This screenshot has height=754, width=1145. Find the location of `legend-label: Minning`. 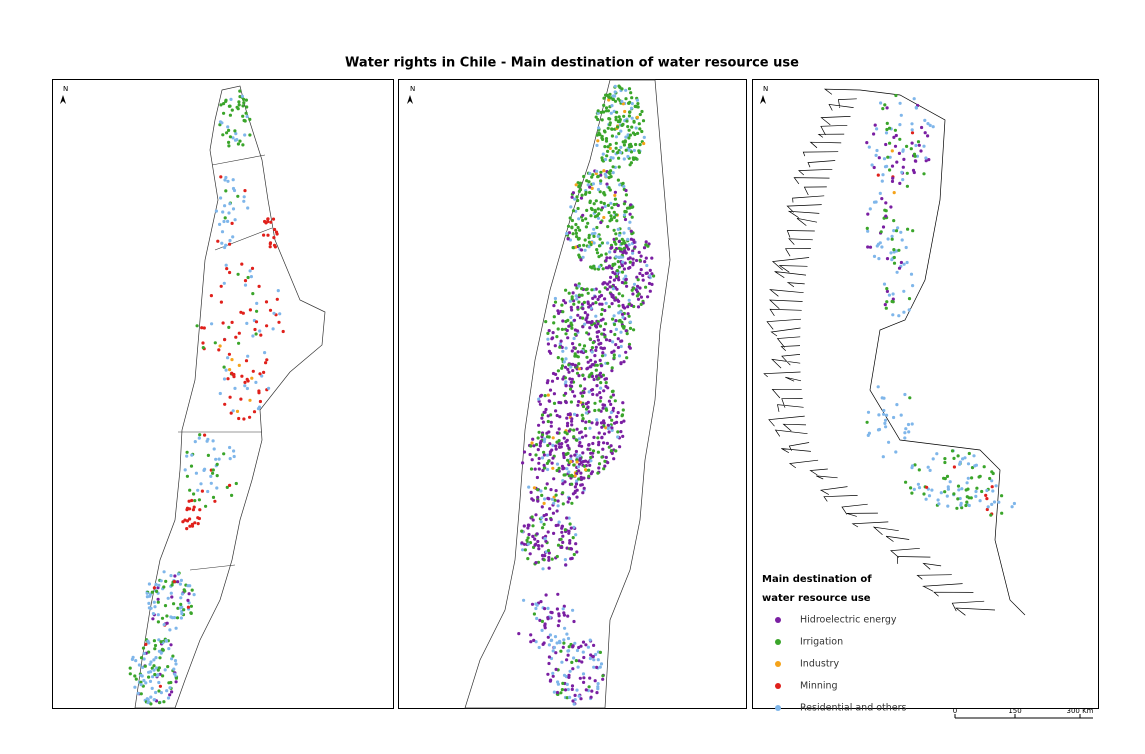

legend-label: Minning is located at coordinates (819, 686).